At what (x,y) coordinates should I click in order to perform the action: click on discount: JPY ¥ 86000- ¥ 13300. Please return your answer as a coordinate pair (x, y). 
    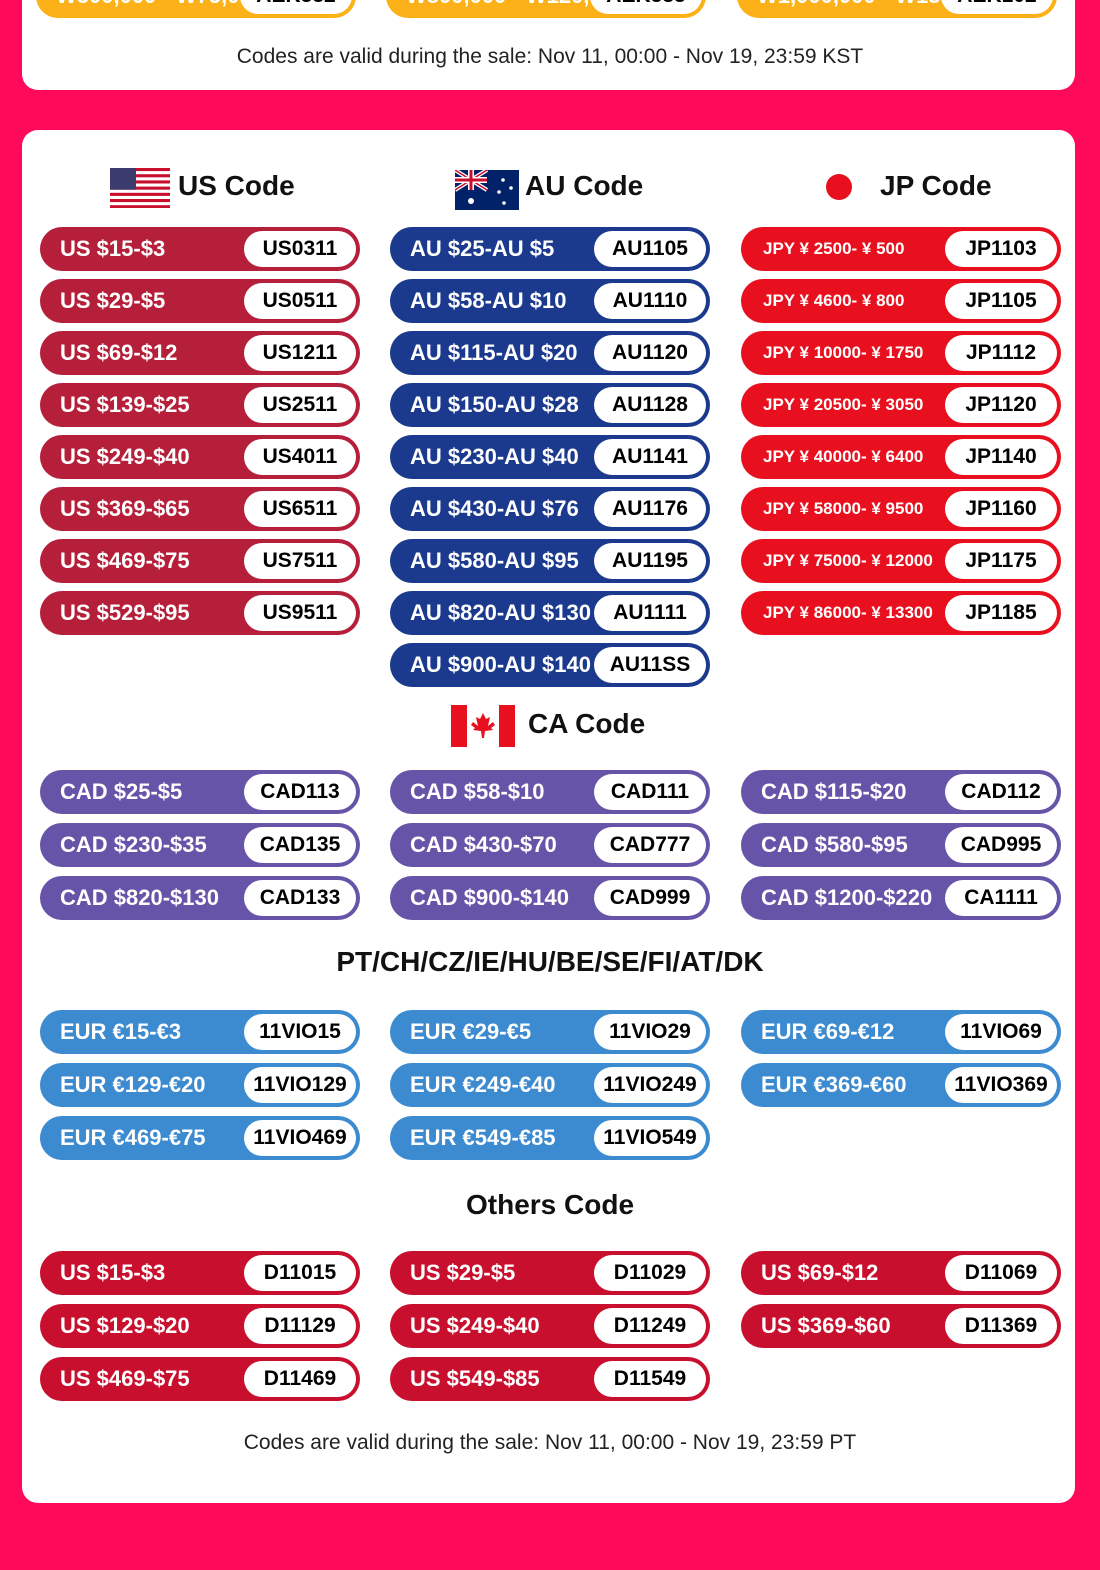
    Looking at the image, I should click on (848, 612).